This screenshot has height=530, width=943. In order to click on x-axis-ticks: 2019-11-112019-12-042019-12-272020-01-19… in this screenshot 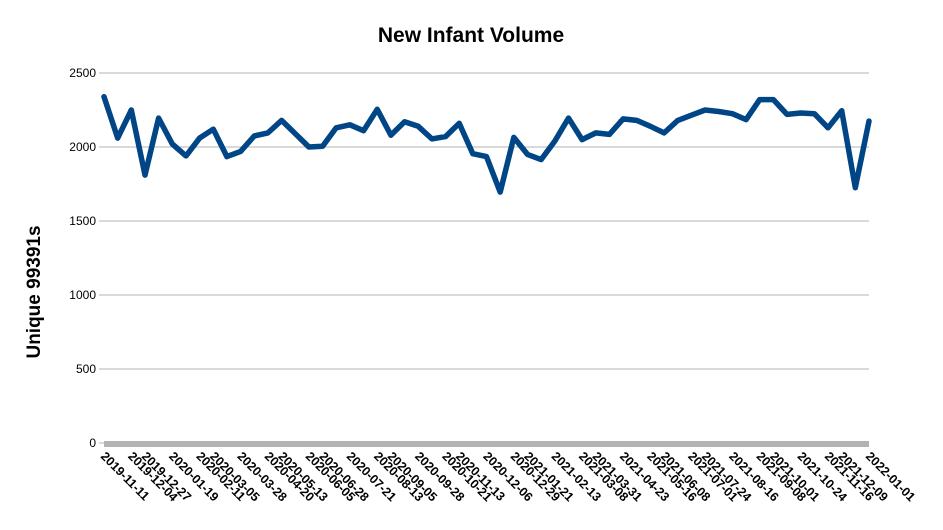, I will do `click(508, 476)`.